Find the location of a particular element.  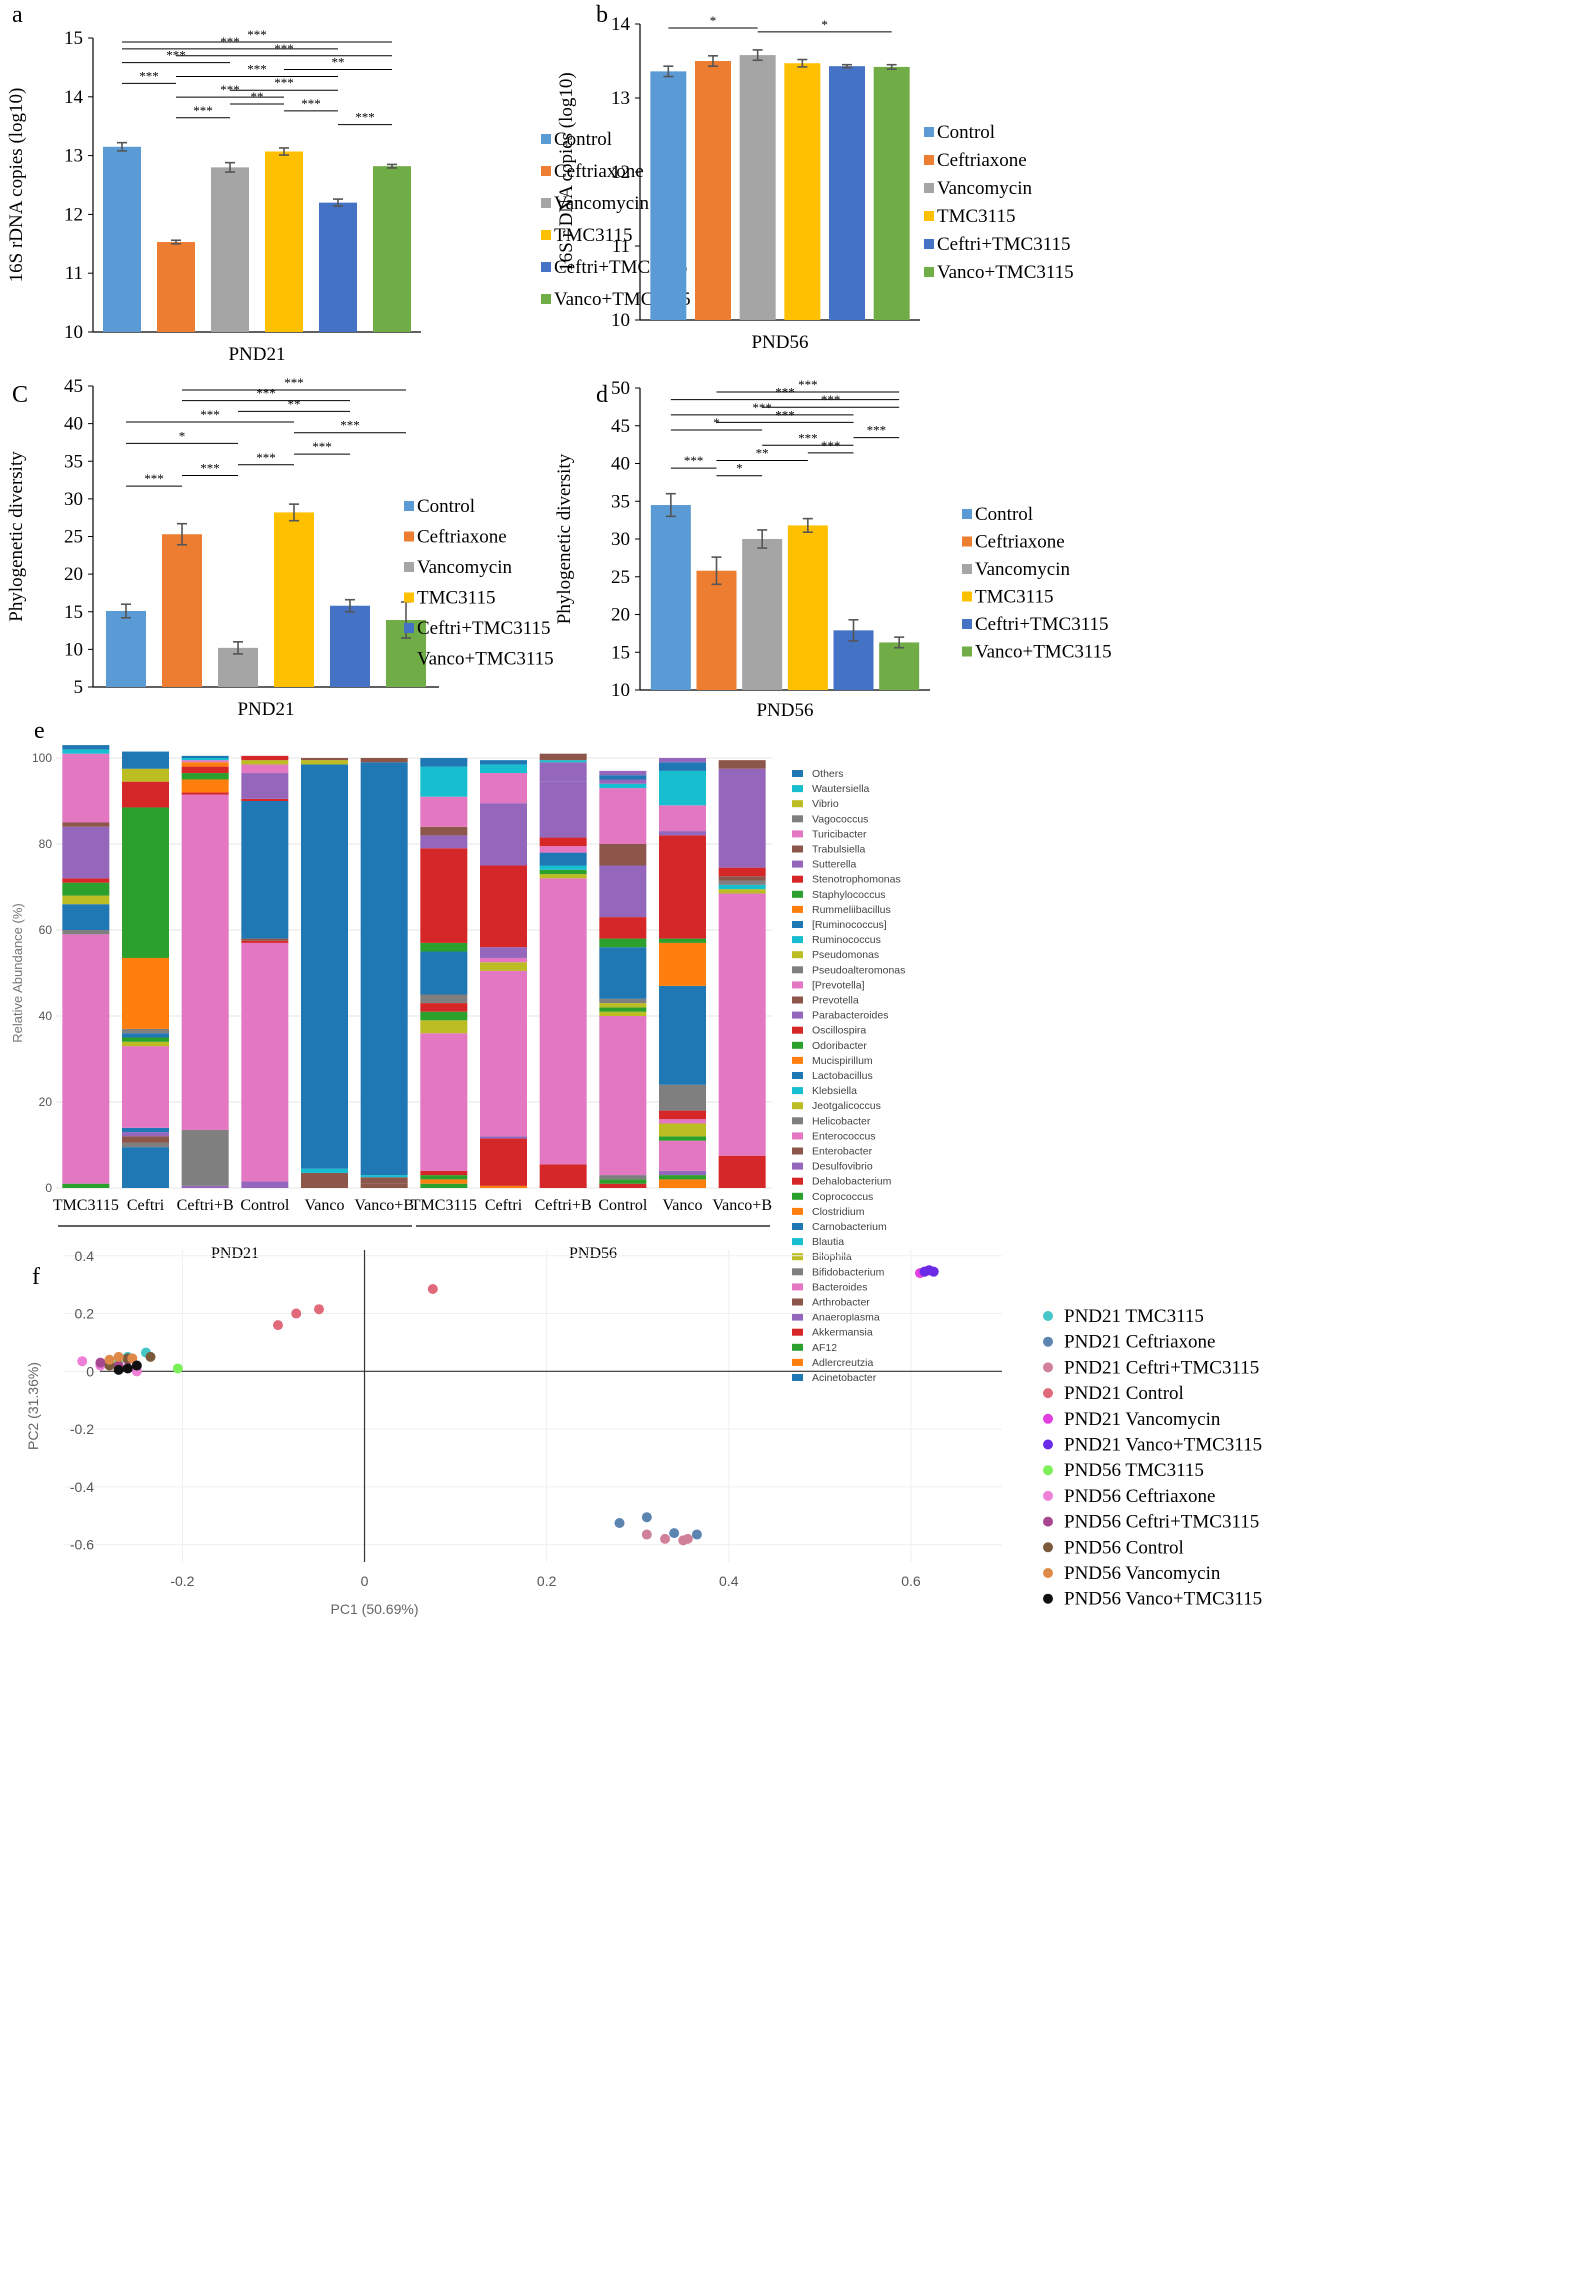

y-tick-label: 13 is located at coordinates (620, 98).